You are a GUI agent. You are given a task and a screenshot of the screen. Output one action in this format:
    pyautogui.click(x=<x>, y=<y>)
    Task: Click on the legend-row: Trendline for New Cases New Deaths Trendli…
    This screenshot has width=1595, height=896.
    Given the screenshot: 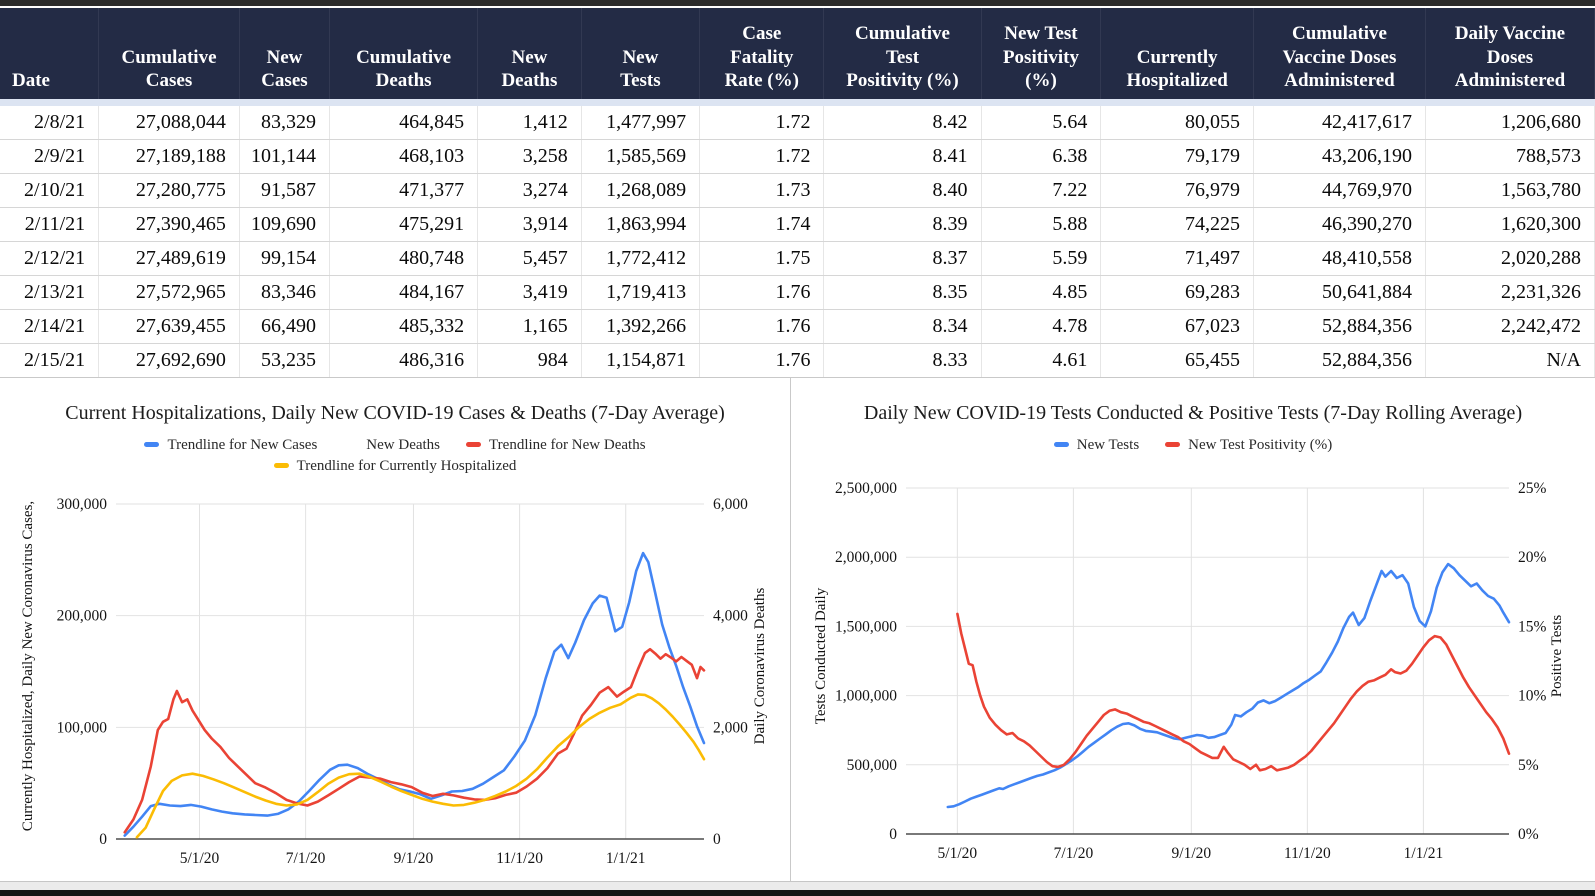 What is the action you would take?
    pyautogui.click(x=395, y=444)
    